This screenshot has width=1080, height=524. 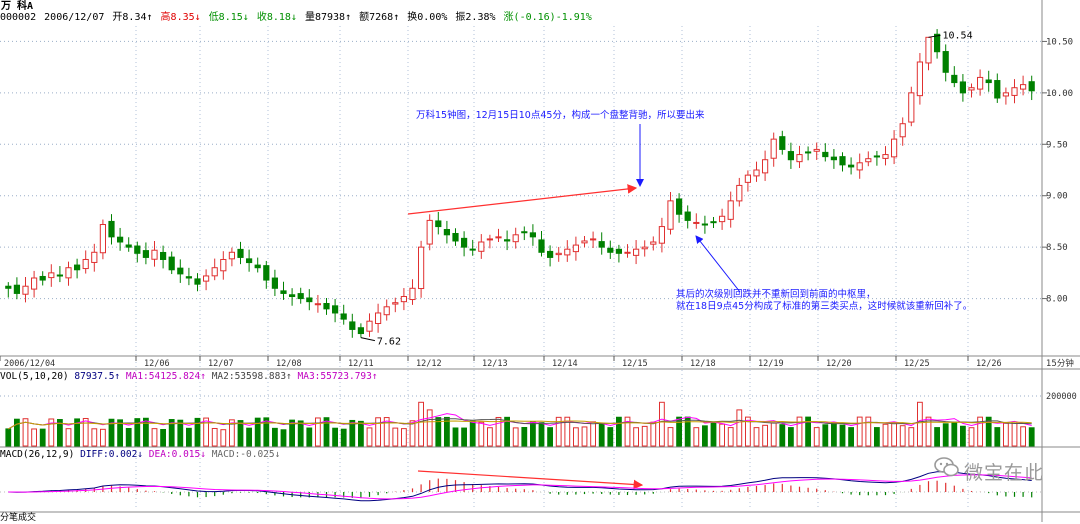 What do you see at coordinates (18, 17) in the screenshot?
I see `stock-code: 000002` at bounding box center [18, 17].